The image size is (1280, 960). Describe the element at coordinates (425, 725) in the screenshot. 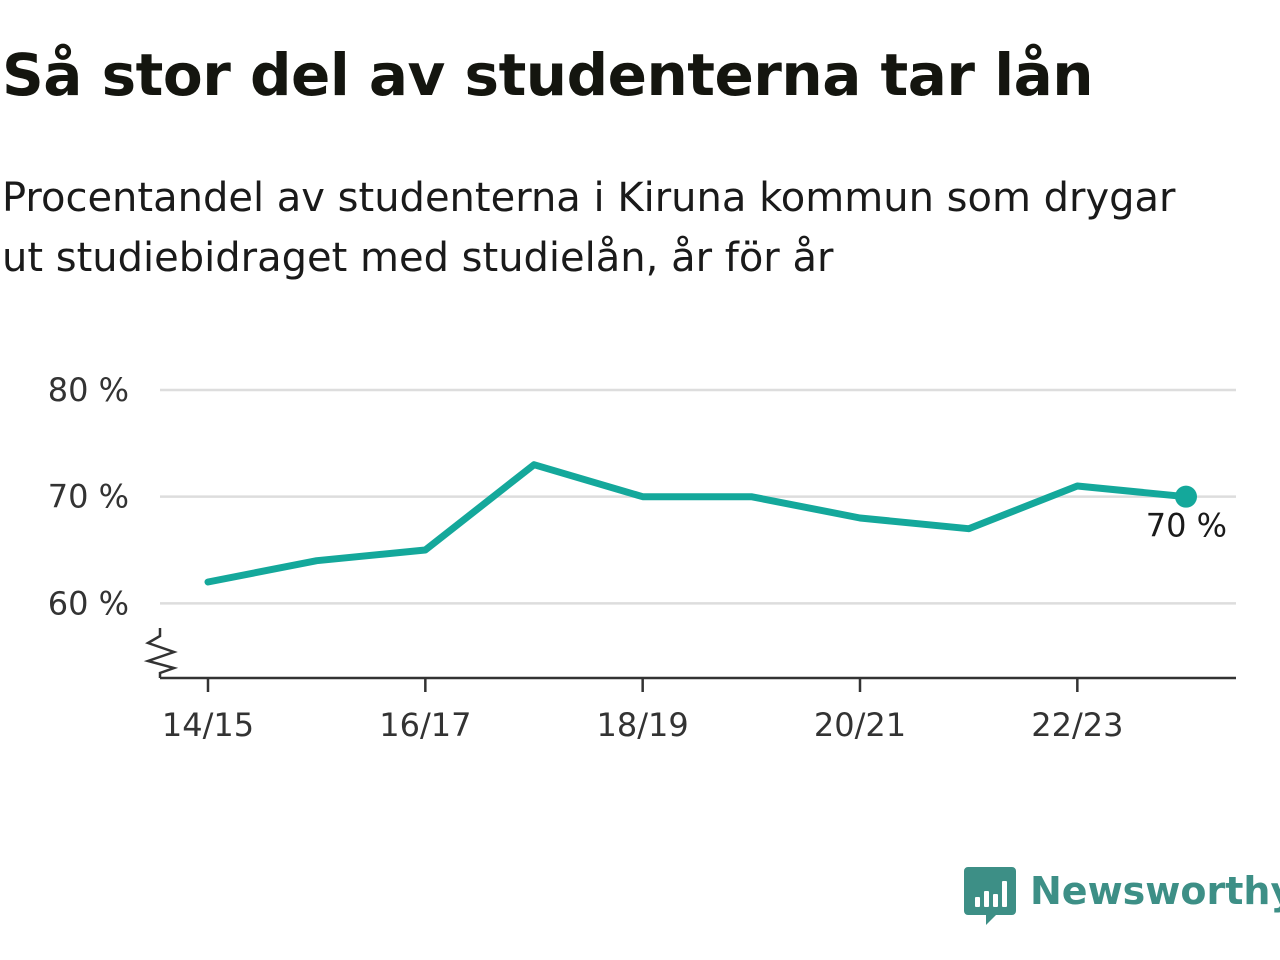

I see `x-tick-label: 16/17` at that location.